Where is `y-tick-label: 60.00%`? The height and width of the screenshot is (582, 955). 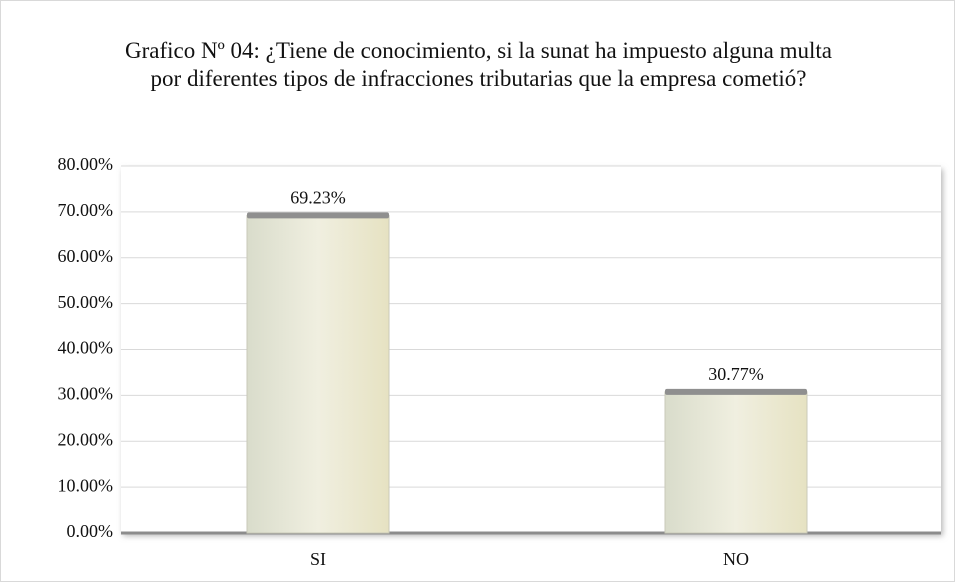
y-tick-label: 60.00% is located at coordinates (86, 256).